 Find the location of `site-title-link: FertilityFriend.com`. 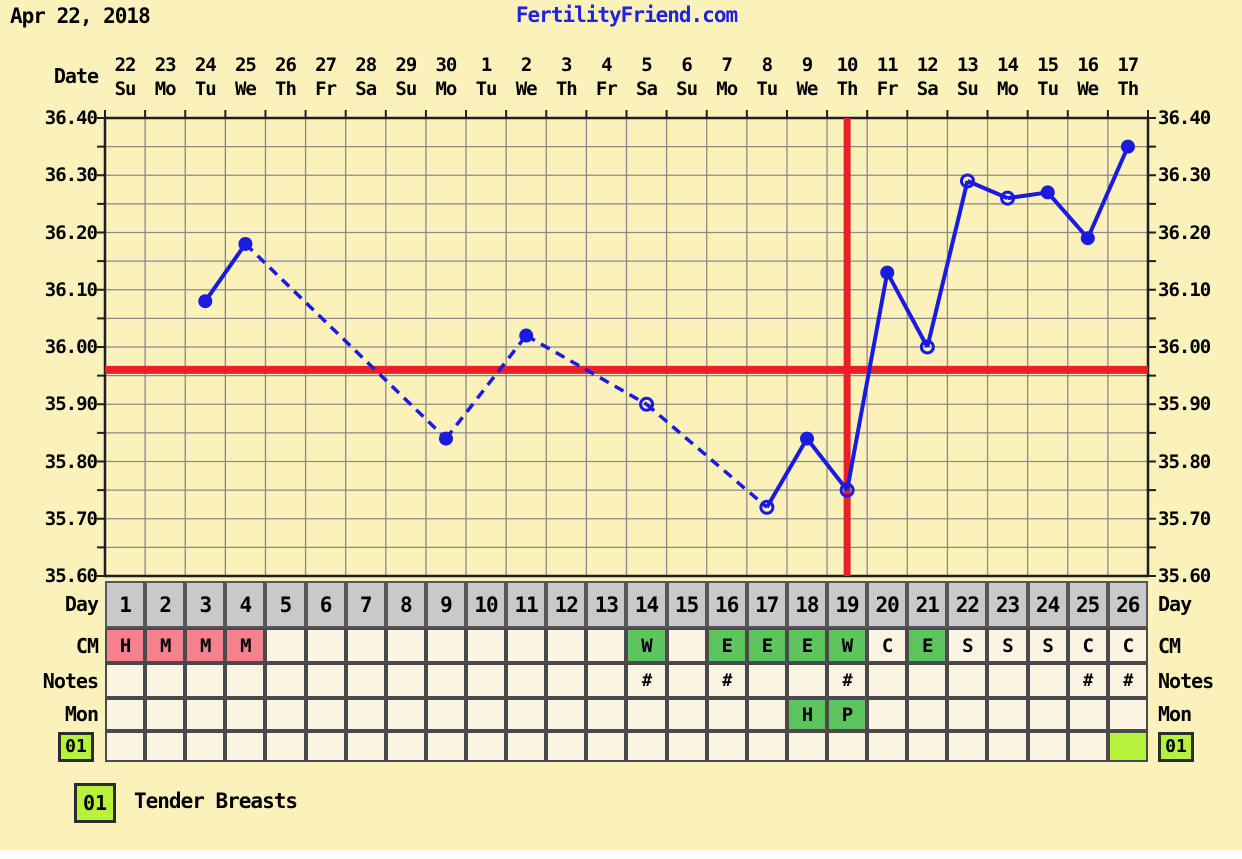

site-title-link: FertilityFriend.com is located at coordinates (626, 15).